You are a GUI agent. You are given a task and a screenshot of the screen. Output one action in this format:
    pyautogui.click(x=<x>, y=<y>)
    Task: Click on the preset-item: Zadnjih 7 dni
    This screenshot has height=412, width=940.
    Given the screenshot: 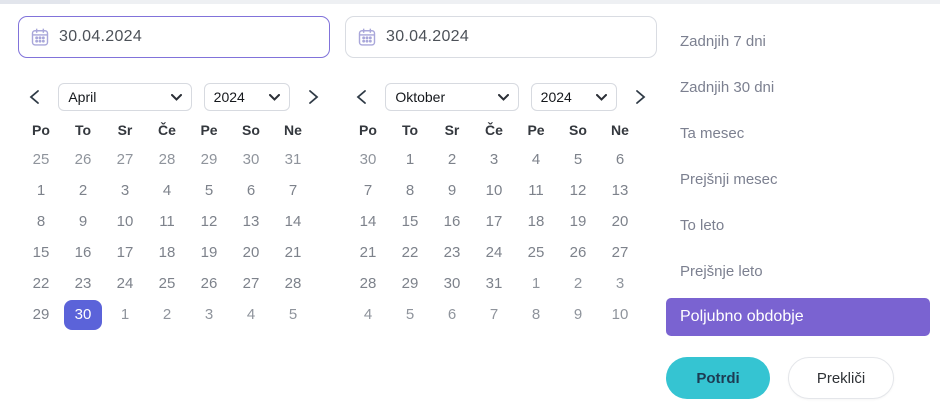 What is the action you would take?
    pyautogui.click(x=723, y=41)
    